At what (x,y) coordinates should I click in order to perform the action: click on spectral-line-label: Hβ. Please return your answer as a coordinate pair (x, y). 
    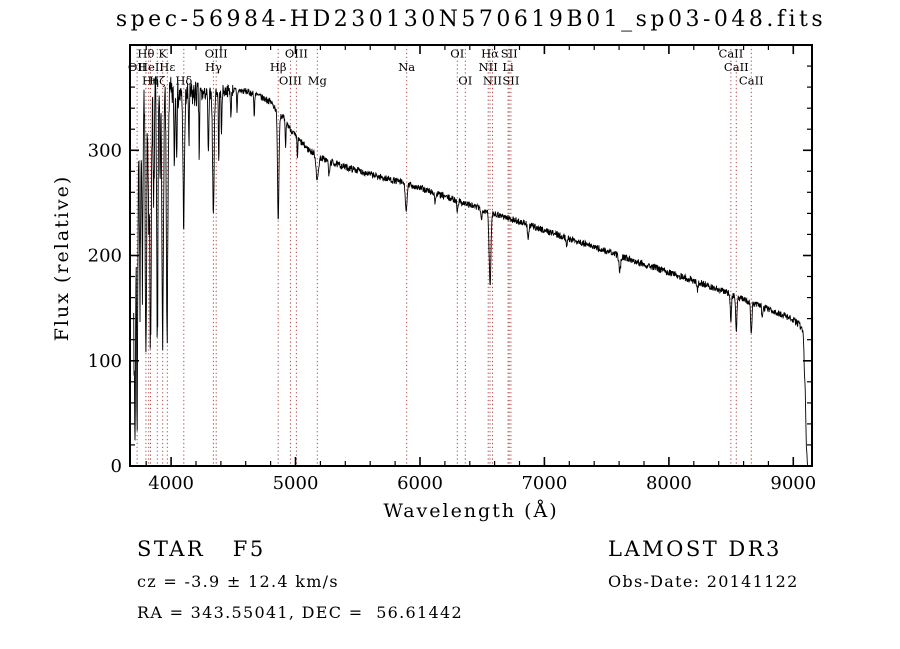
    Looking at the image, I should click on (278, 67).